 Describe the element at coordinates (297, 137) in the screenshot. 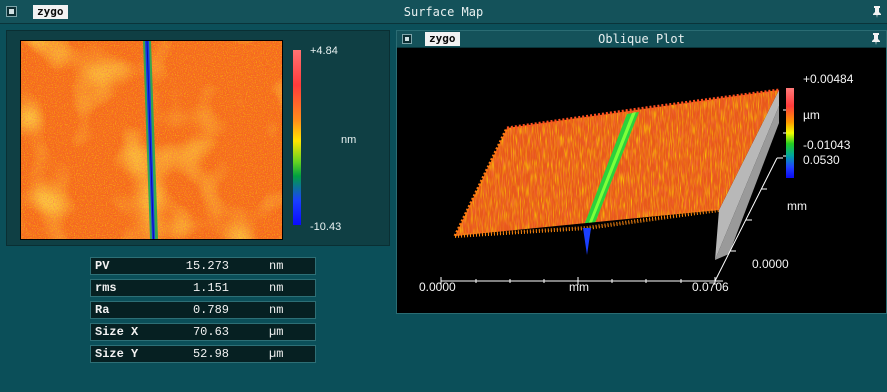

I see `colorbar` at that location.